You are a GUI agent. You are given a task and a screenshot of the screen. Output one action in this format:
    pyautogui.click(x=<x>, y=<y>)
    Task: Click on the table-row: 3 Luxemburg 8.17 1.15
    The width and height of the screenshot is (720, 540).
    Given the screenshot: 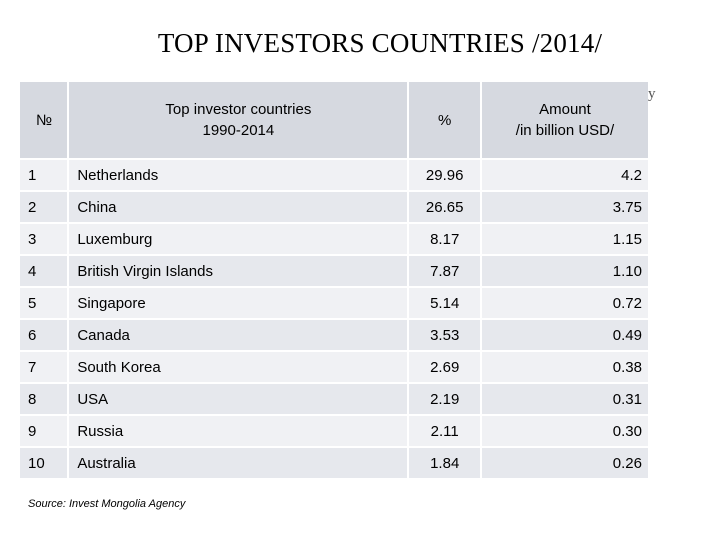 What is the action you would take?
    pyautogui.click(x=334, y=238)
    